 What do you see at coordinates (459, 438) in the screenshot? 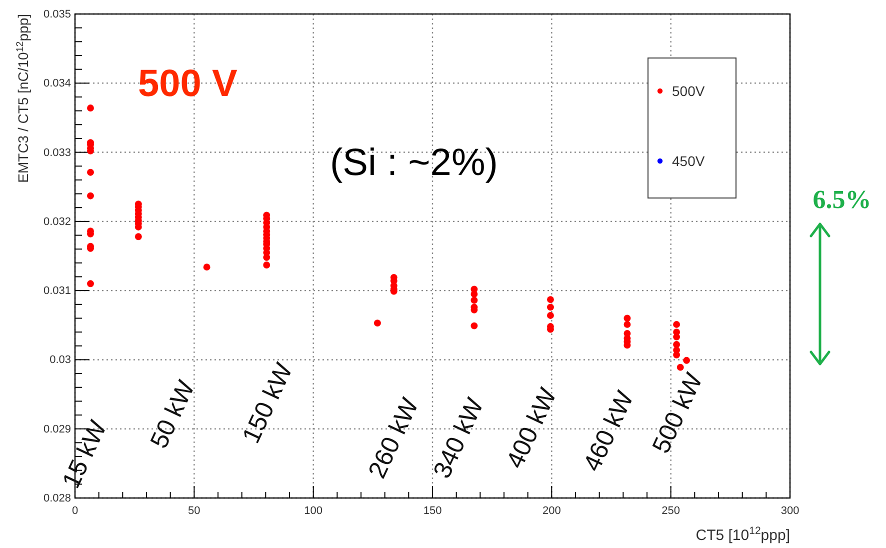
I see `annotation: 340 kW` at bounding box center [459, 438].